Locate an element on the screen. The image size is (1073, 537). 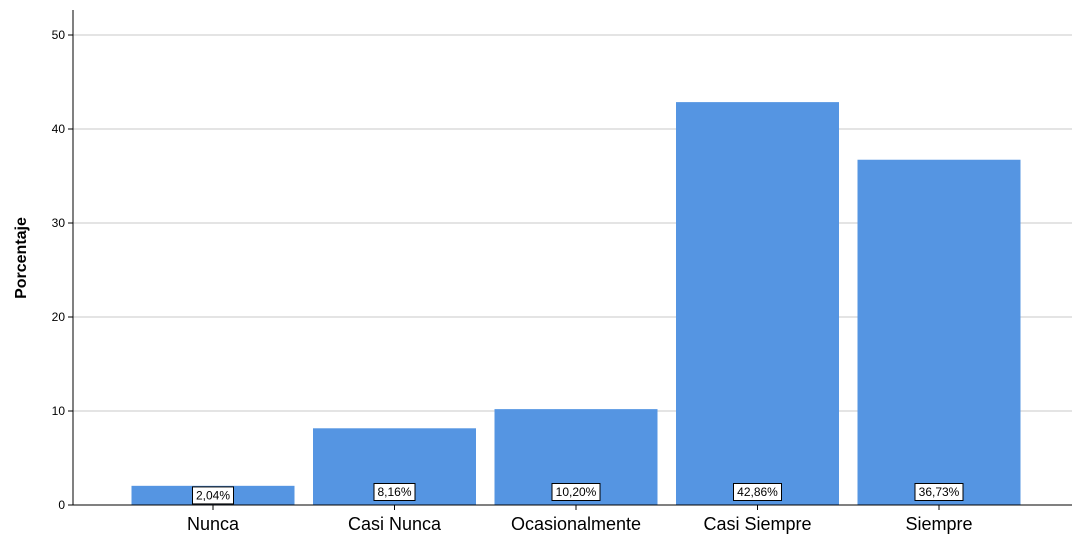
x-tick-label: Nunca is located at coordinates (213, 524).